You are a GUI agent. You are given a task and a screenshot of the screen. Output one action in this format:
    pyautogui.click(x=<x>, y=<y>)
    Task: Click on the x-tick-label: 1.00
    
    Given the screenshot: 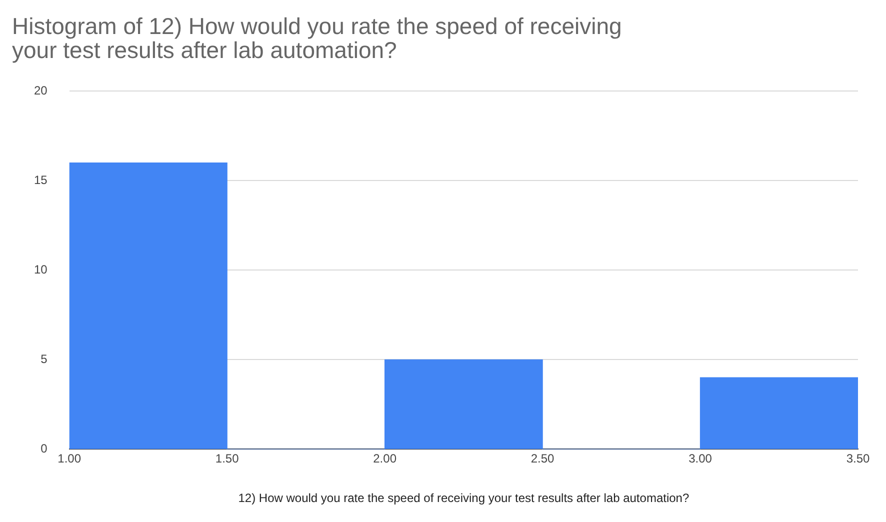 What is the action you would take?
    pyautogui.click(x=70, y=459)
    